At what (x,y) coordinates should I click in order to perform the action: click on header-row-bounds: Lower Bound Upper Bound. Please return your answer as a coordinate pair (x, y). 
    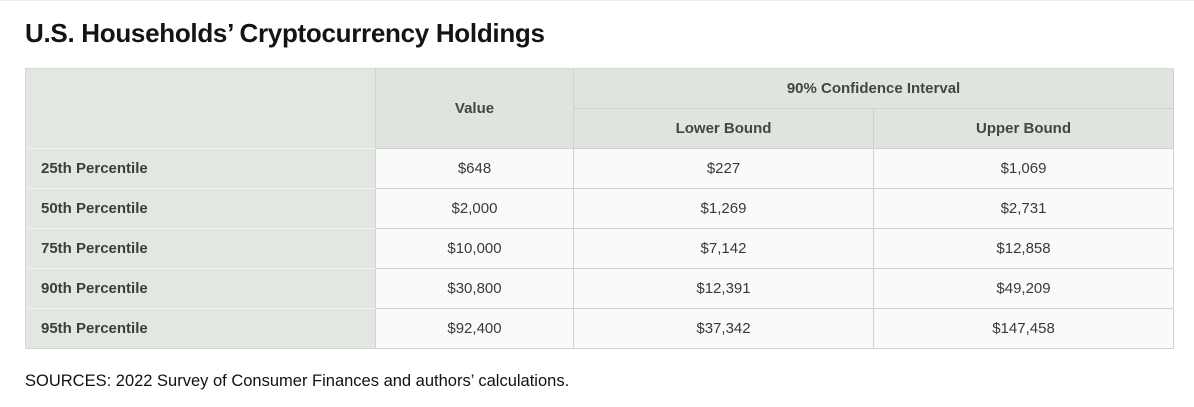
    Looking at the image, I should click on (600, 129).